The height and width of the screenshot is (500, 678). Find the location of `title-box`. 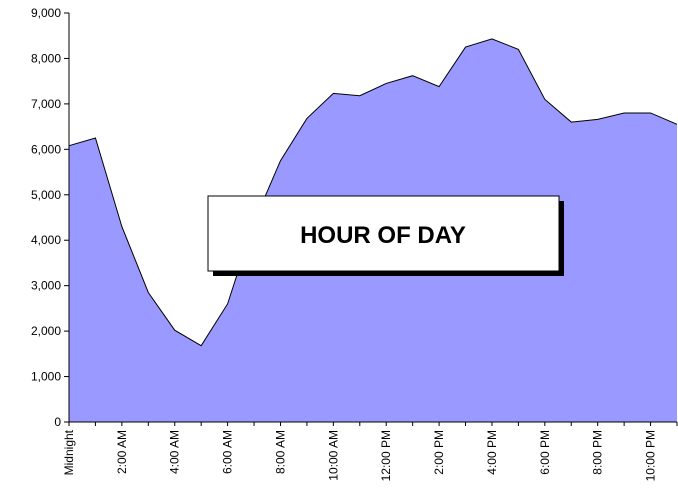

title-box is located at coordinates (383, 233).